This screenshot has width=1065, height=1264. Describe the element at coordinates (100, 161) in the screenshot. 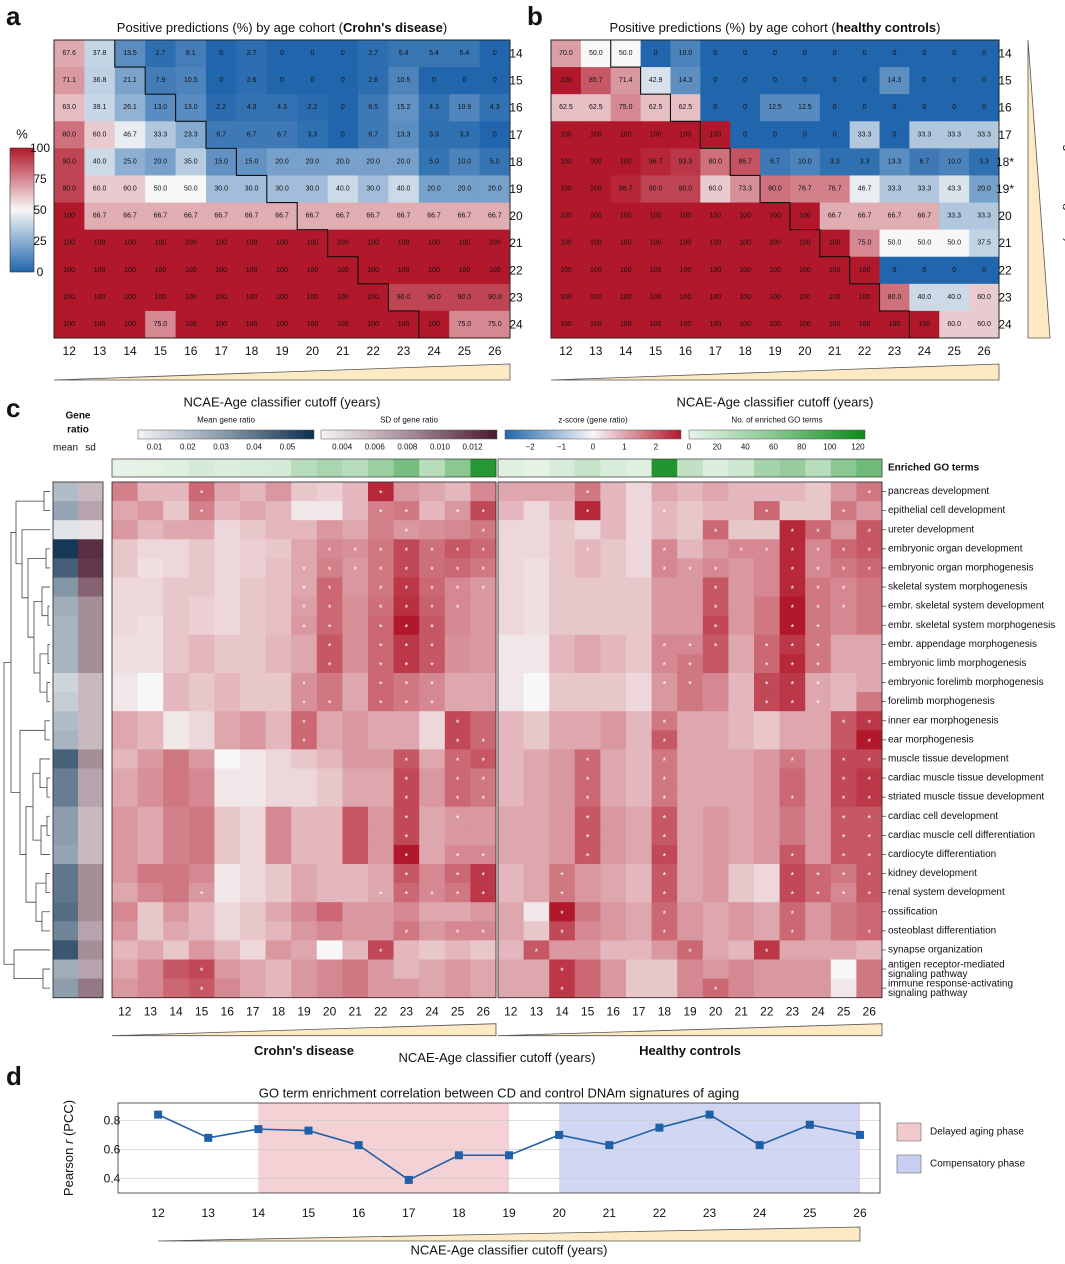

I see `cell-value: 40.0` at that location.